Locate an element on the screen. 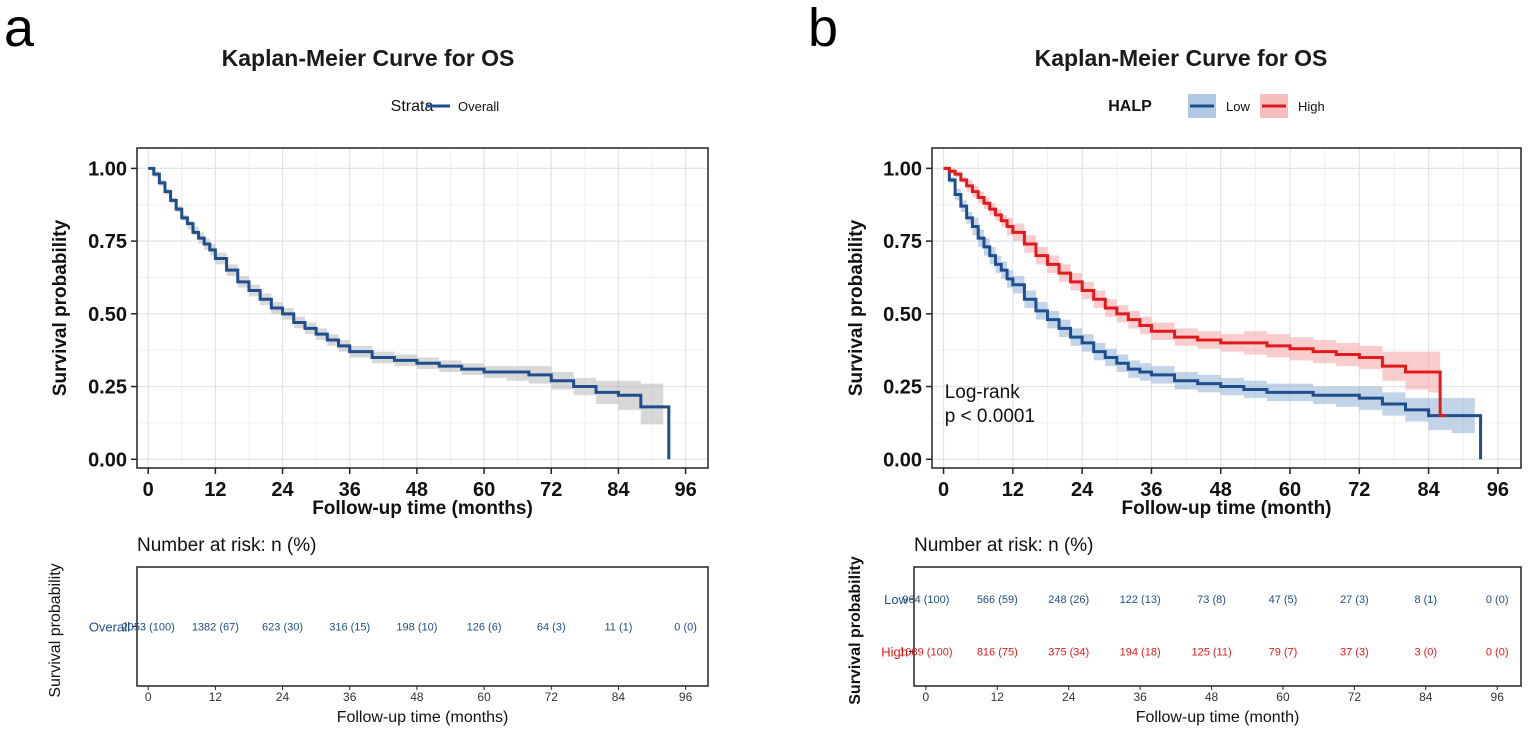 This screenshot has width=1535, height=732. risk-cell: 122 (13) is located at coordinates (1140, 600).